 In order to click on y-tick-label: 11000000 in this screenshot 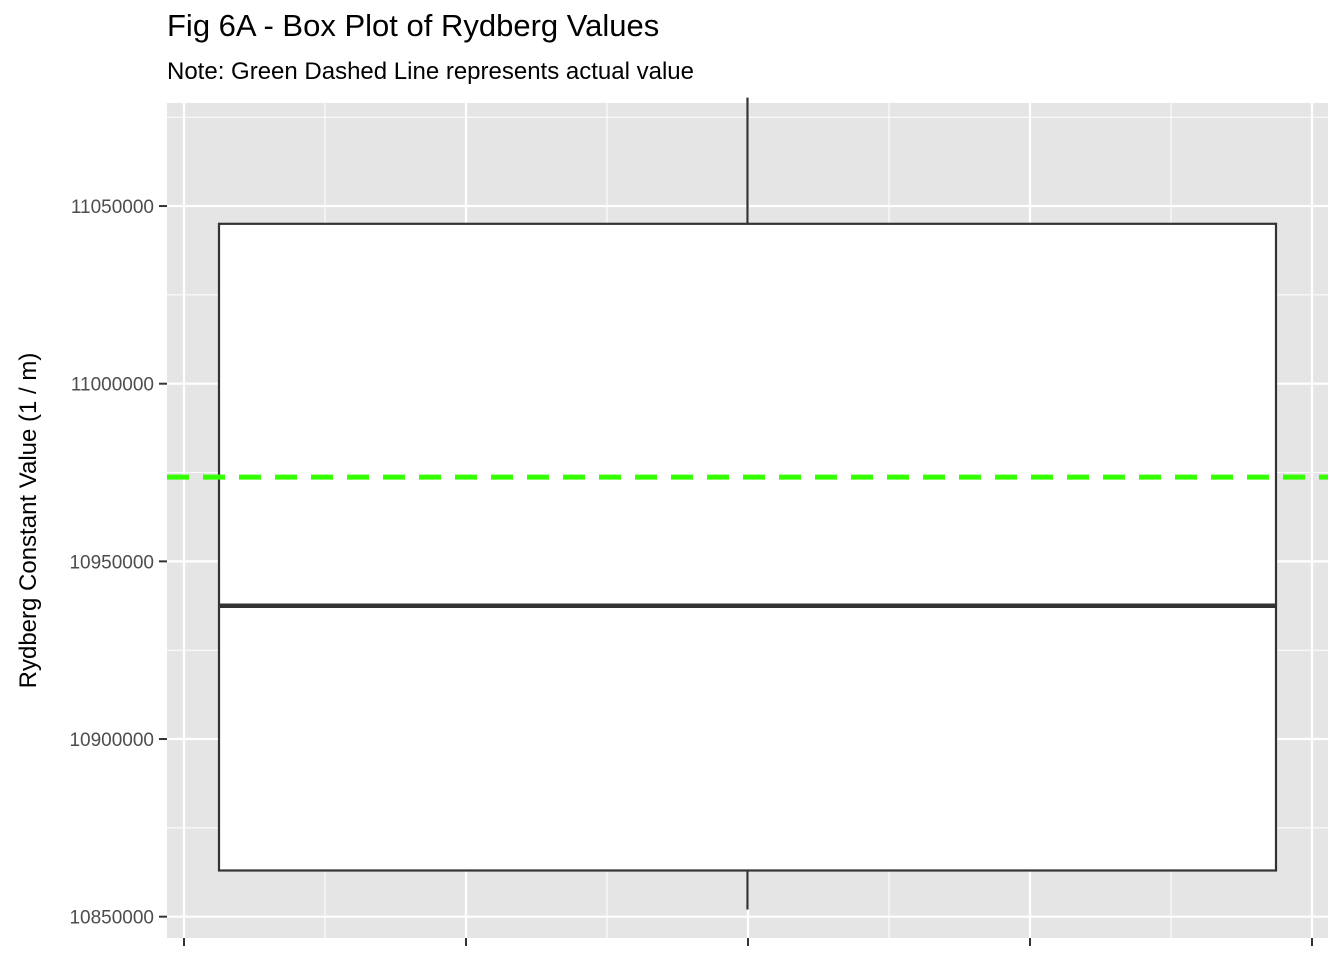, I will do `click(112, 385)`.